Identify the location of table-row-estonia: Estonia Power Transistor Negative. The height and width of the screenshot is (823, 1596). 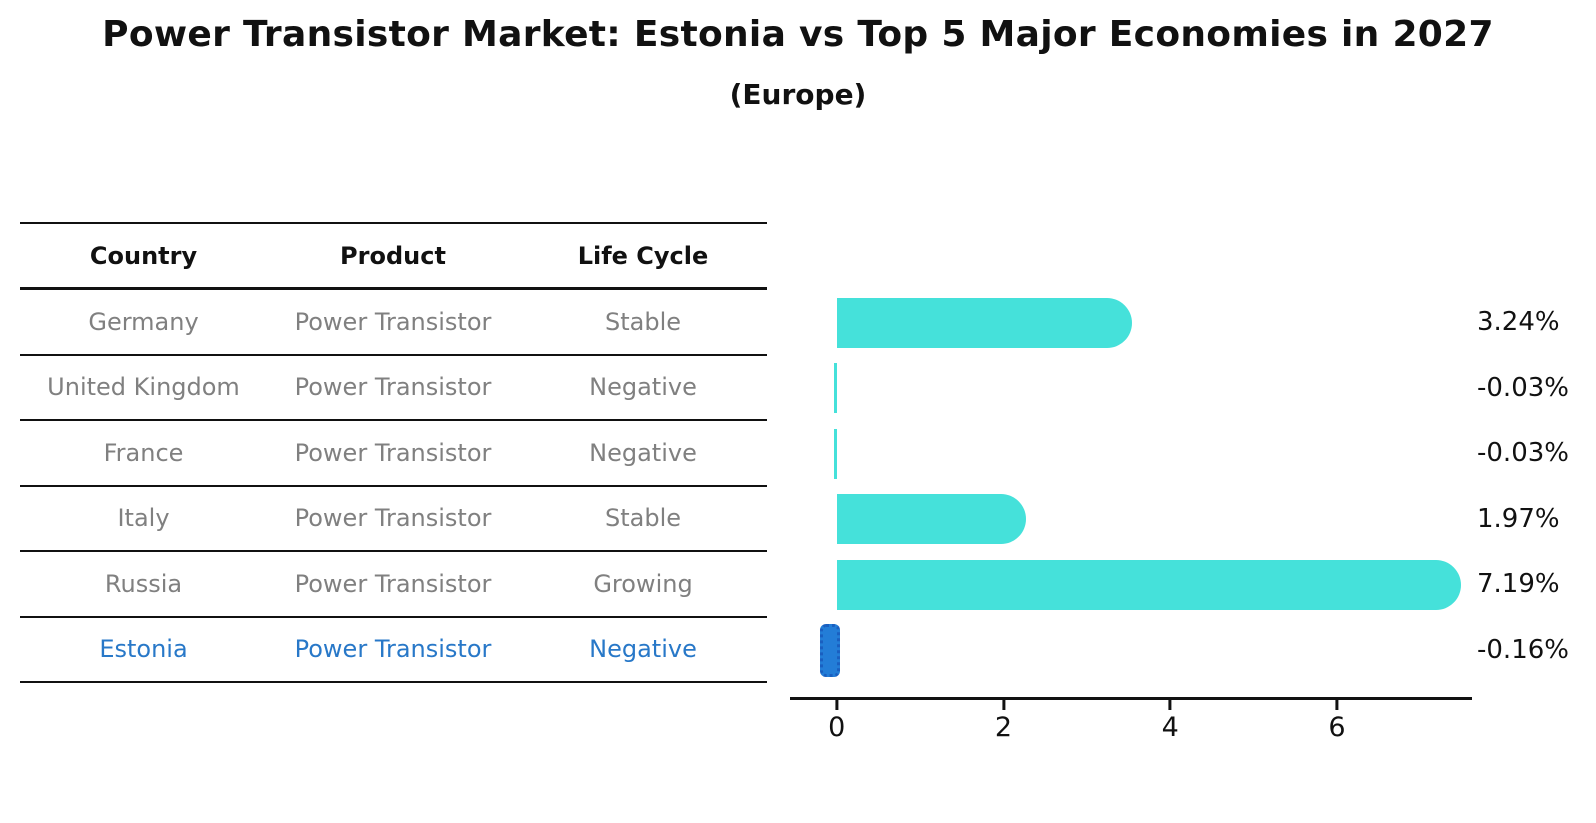
(393, 650).